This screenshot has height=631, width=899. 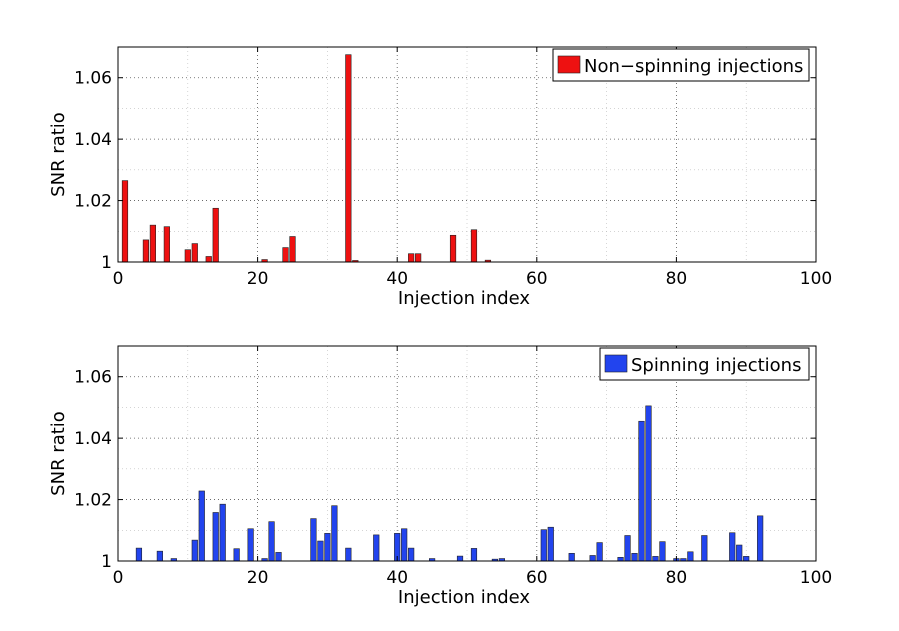 What do you see at coordinates (693, 66) in the screenshot?
I see `legend-label: Non−spinning injections` at bounding box center [693, 66].